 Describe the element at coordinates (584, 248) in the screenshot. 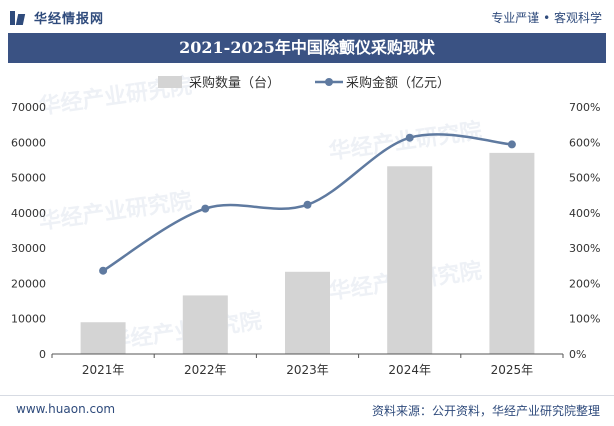

I see `y-right-tick-label: 300%` at that location.